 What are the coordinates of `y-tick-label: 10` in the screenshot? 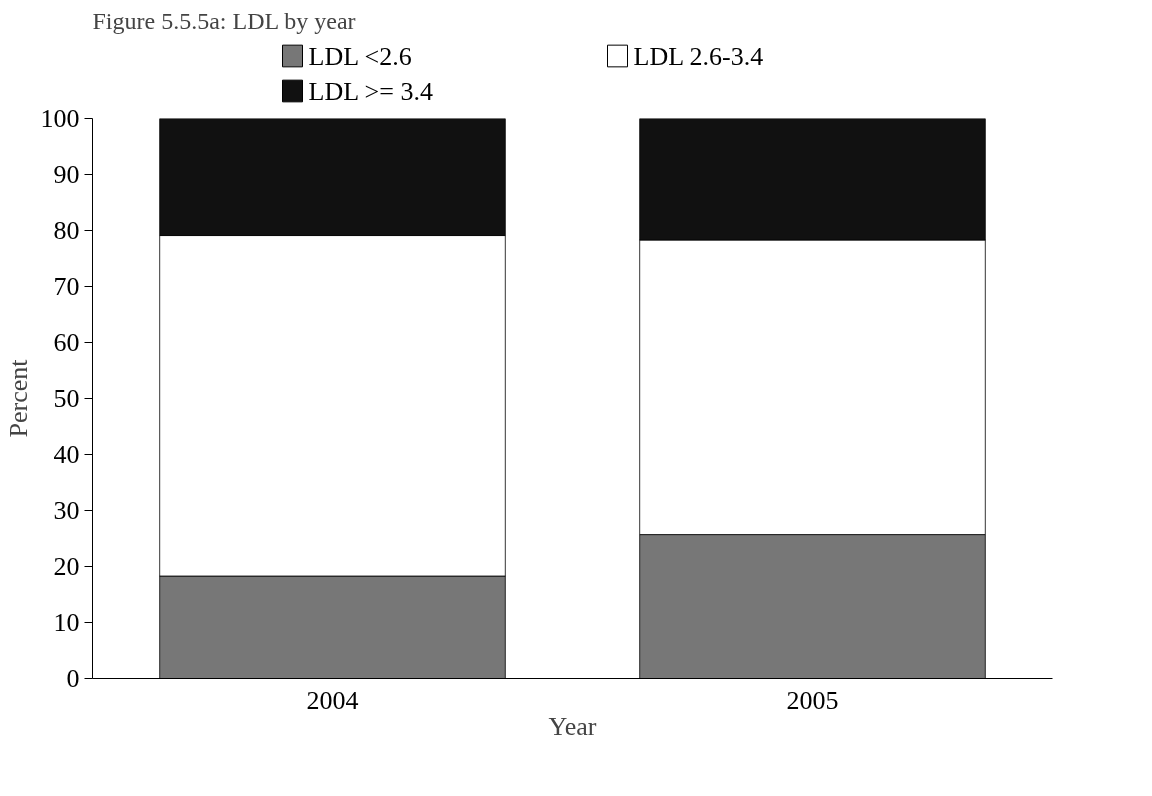 It's located at (66, 622).